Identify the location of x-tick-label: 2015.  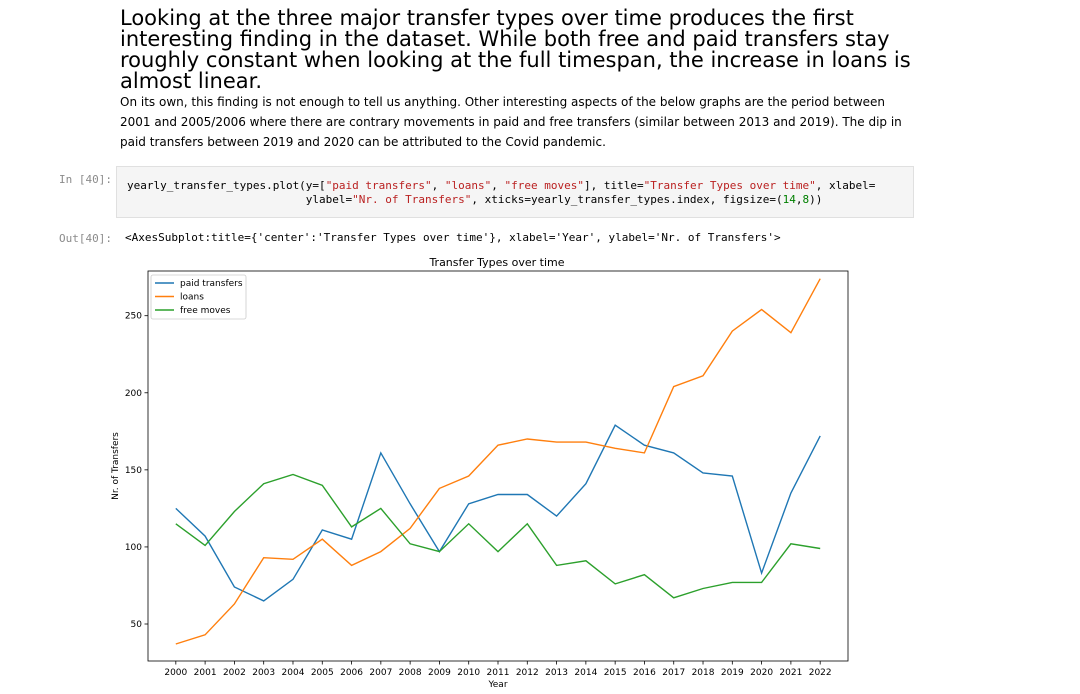
(615, 673).